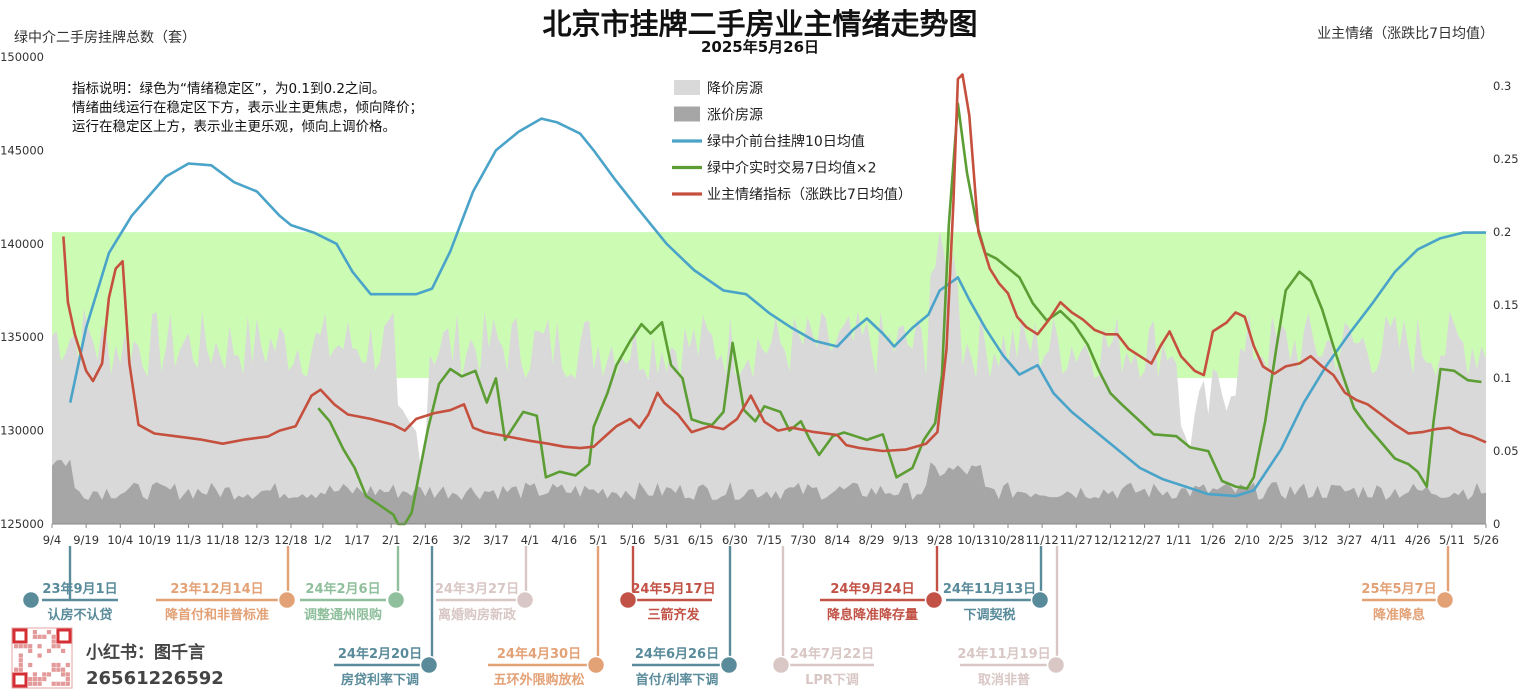  I want to click on event-date: 24年11月13日, so click(989, 589).